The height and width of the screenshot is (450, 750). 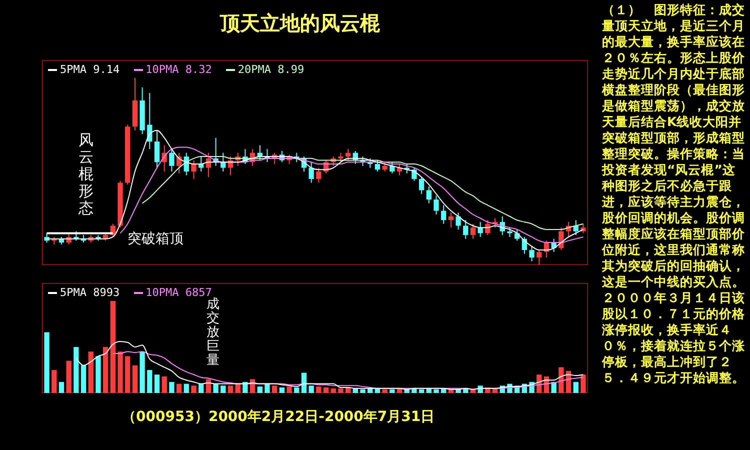 I want to click on annotation: 风云棍形态, so click(x=86, y=174).